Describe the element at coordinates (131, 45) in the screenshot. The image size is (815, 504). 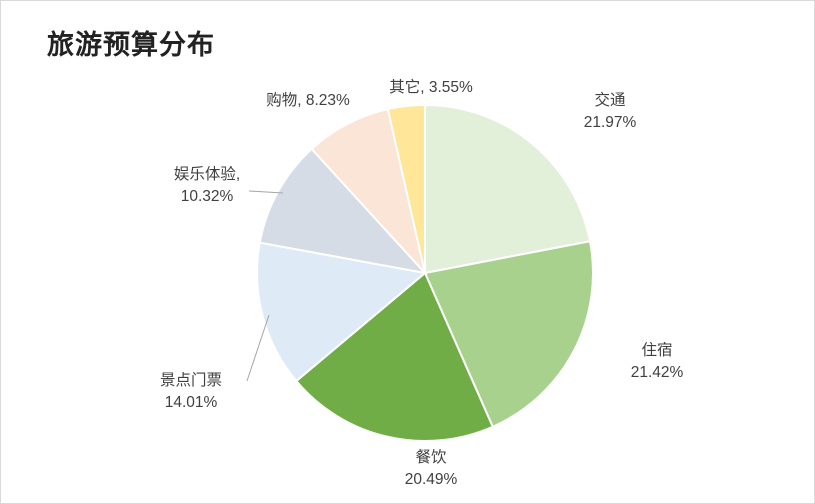
I see `chart-title: 旅游预算分布` at that location.